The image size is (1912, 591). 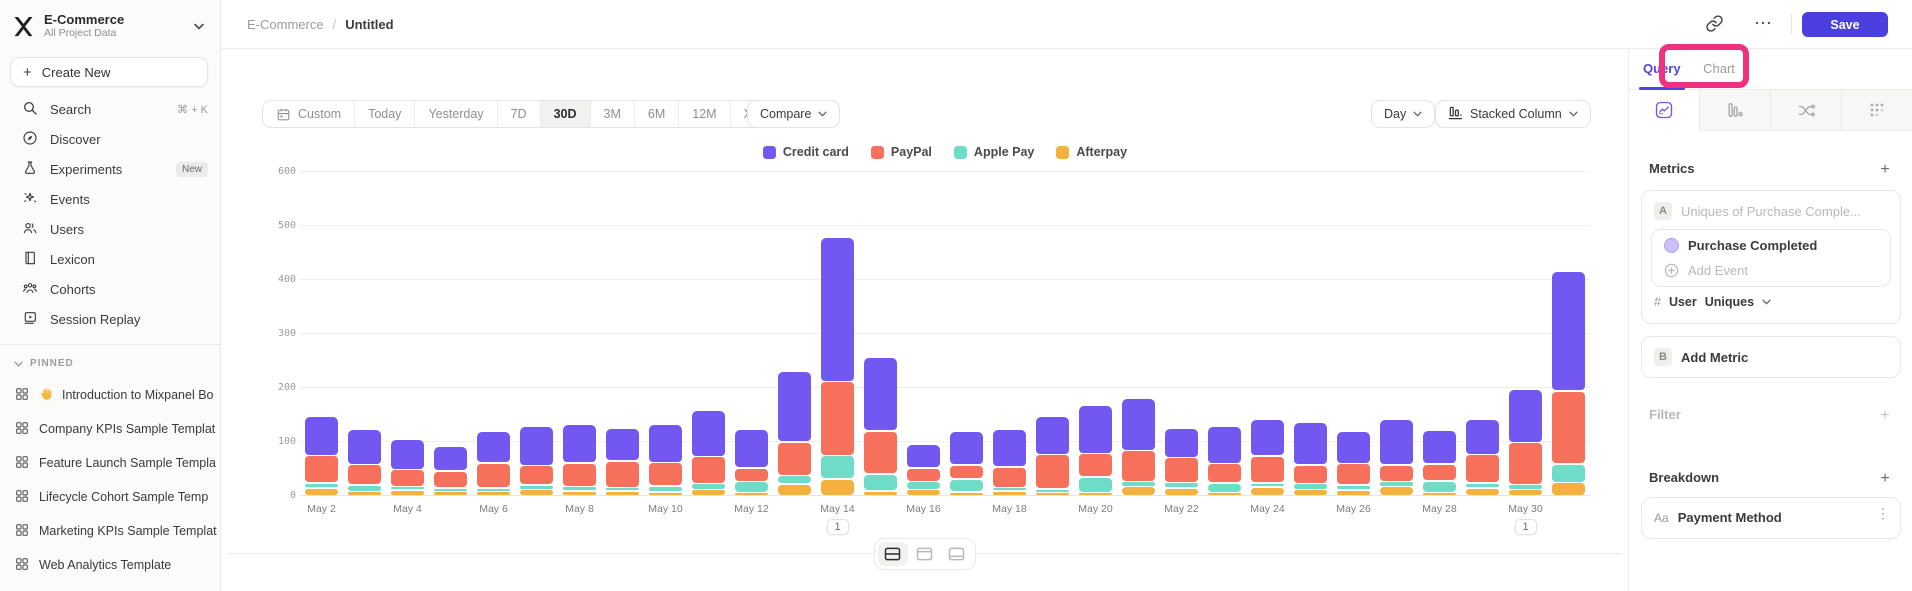 I want to click on project-switcher: E-Commerce All Project Data, so click(x=110, y=26).